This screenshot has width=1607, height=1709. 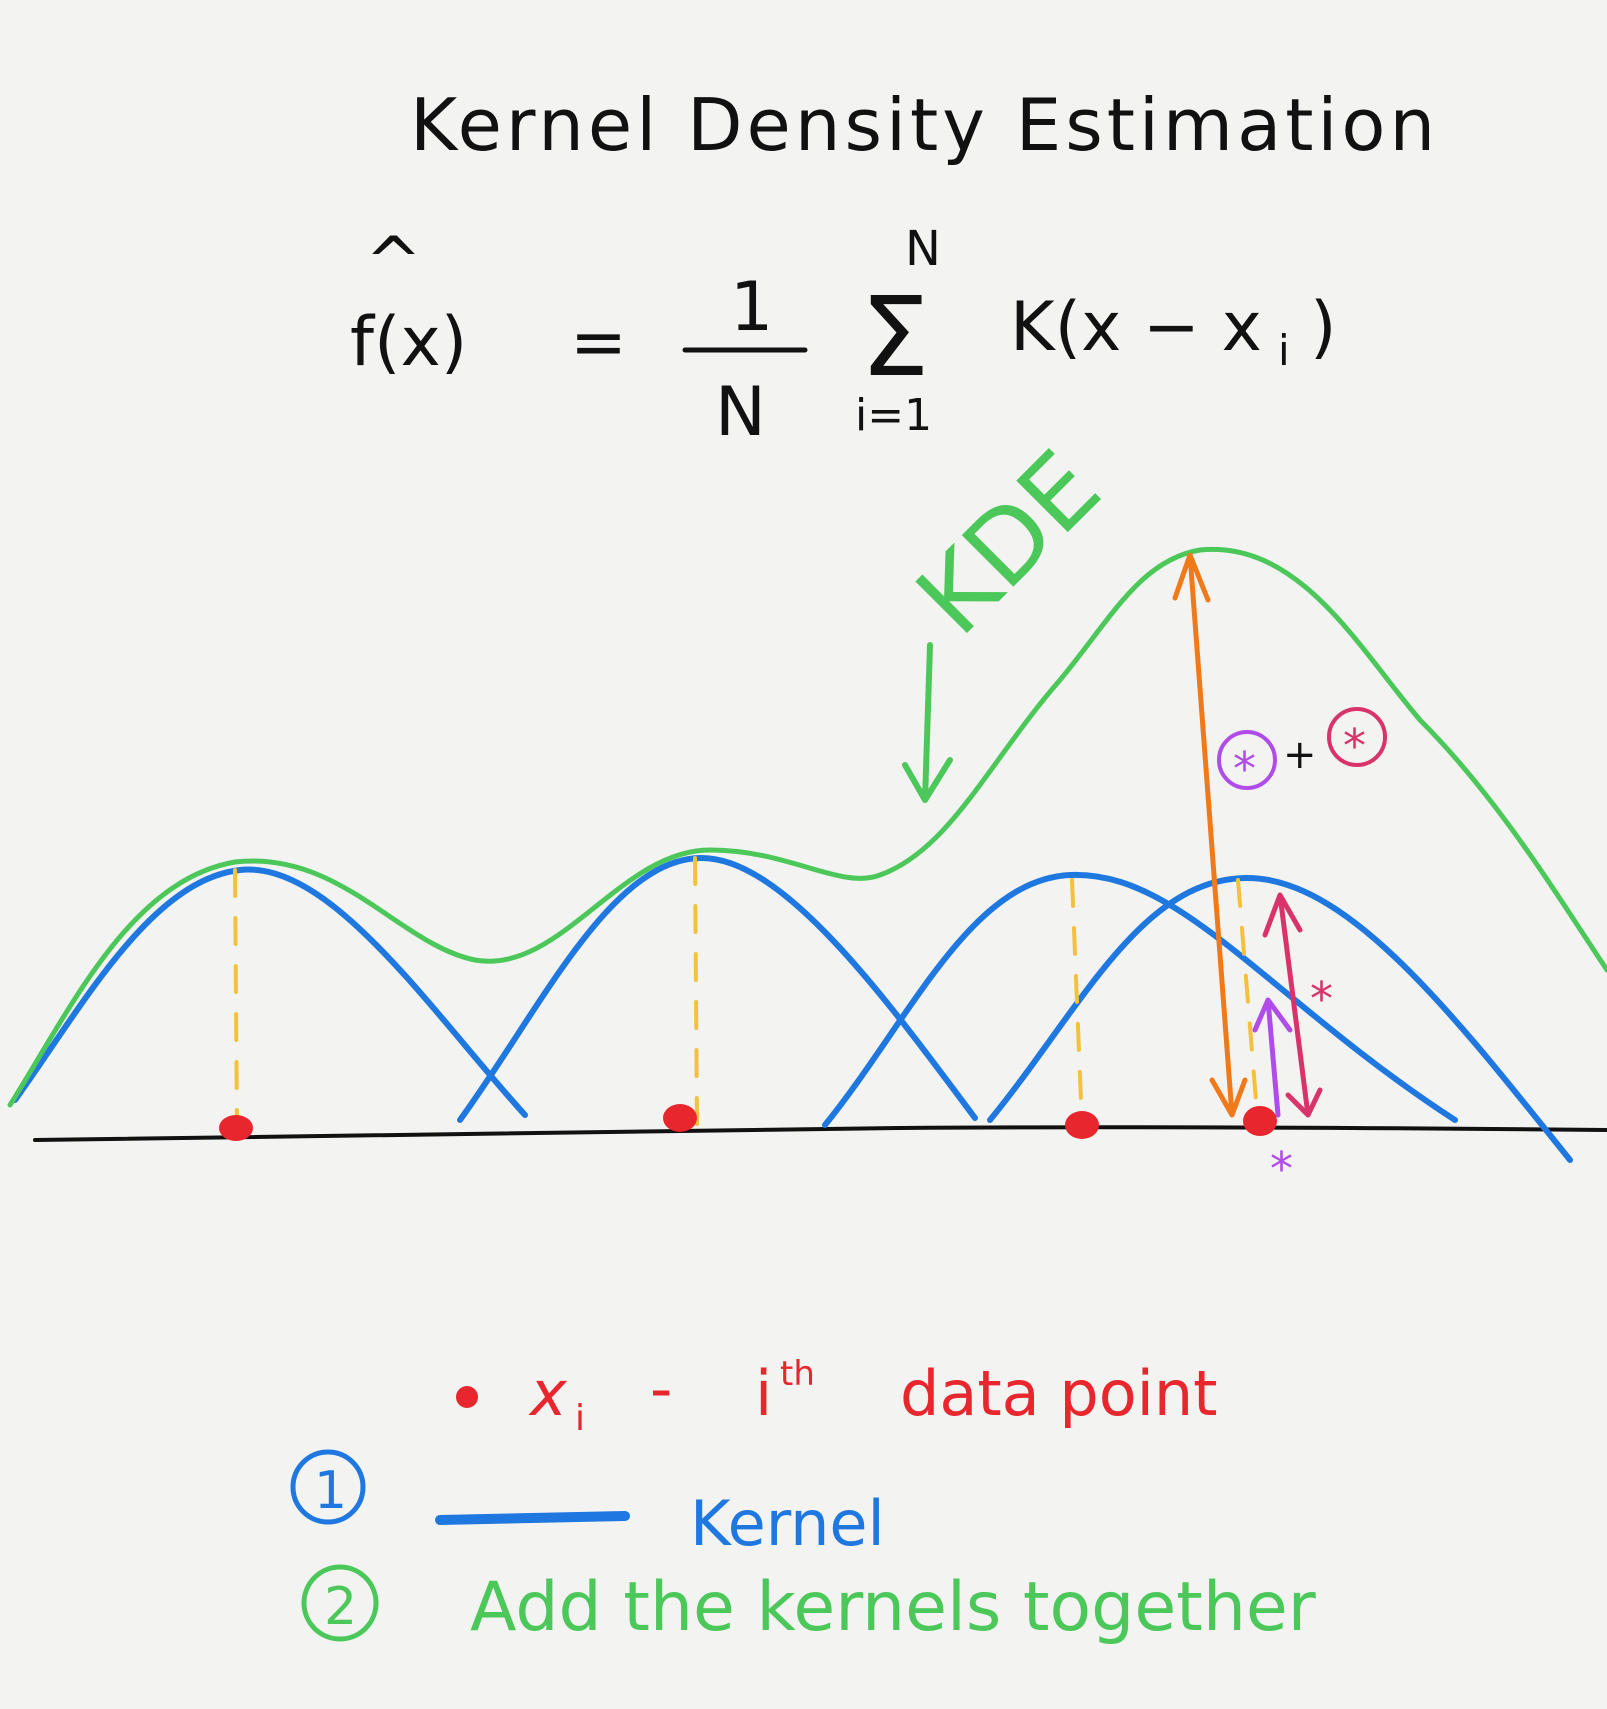 I want to click on kde-formula: ^ f(x) = 1 N N Σ i=1 K(x − x i ), so click(x=843, y=336).